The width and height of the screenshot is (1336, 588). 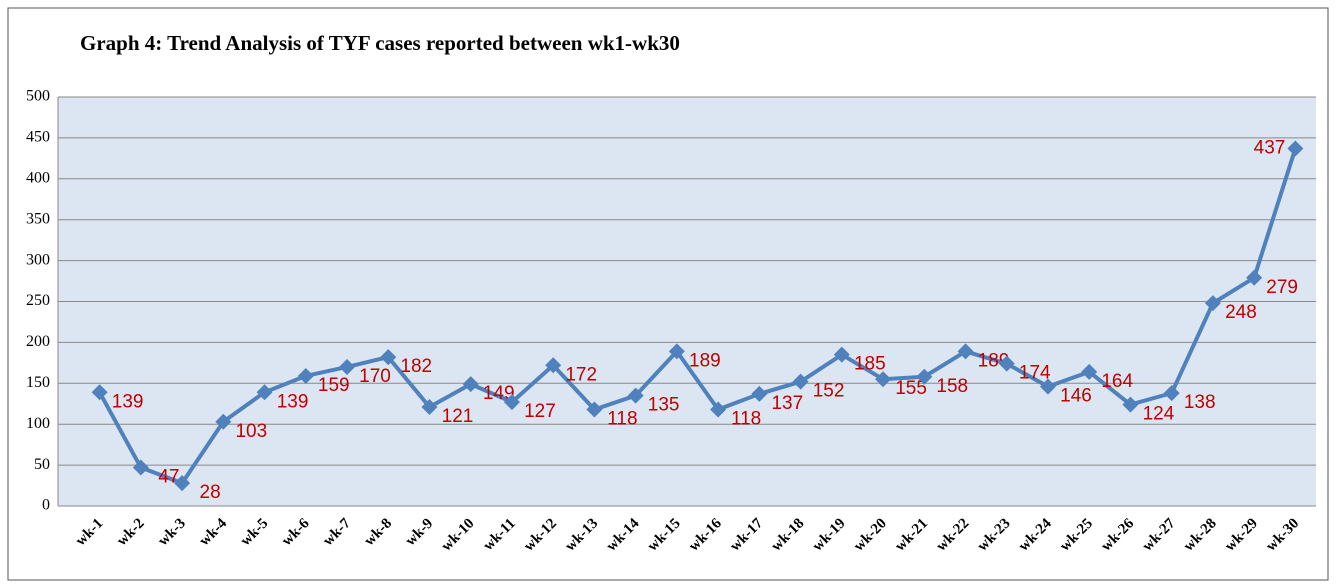 What do you see at coordinates (499, 393) in the screenshot?
I see `value-label: 149` at bounding box center [499, 393].